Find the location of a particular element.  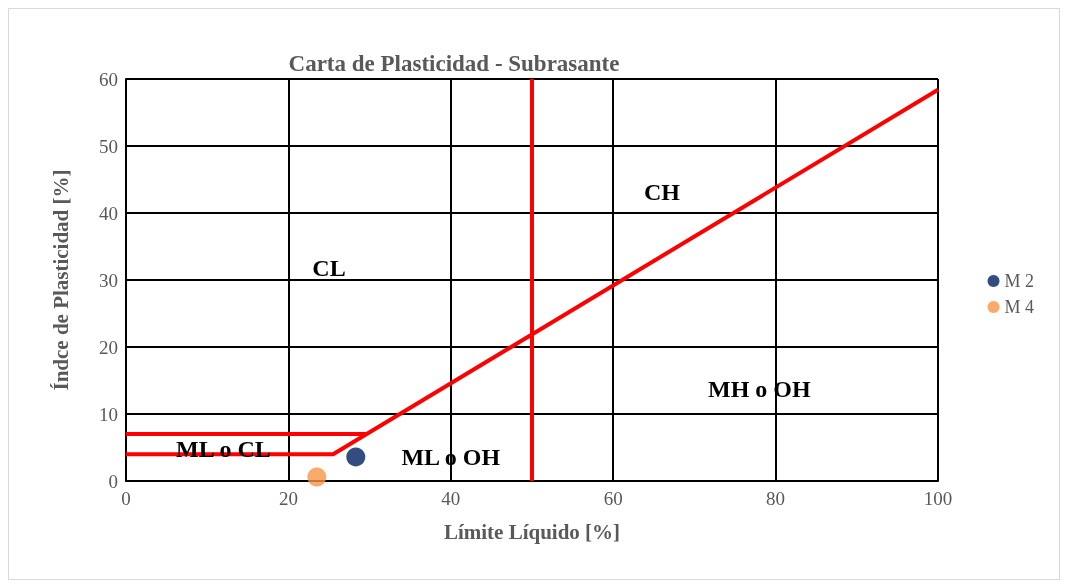

chart-title: Carta de Plasticidad - Subrasante is located at coordinates (454, 63).